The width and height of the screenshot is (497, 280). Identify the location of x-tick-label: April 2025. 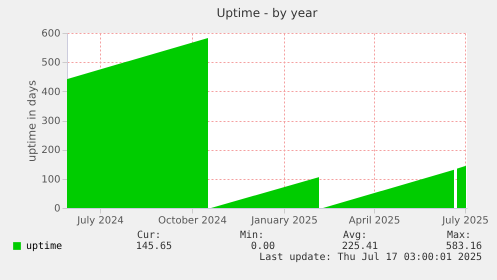
(374, 221).